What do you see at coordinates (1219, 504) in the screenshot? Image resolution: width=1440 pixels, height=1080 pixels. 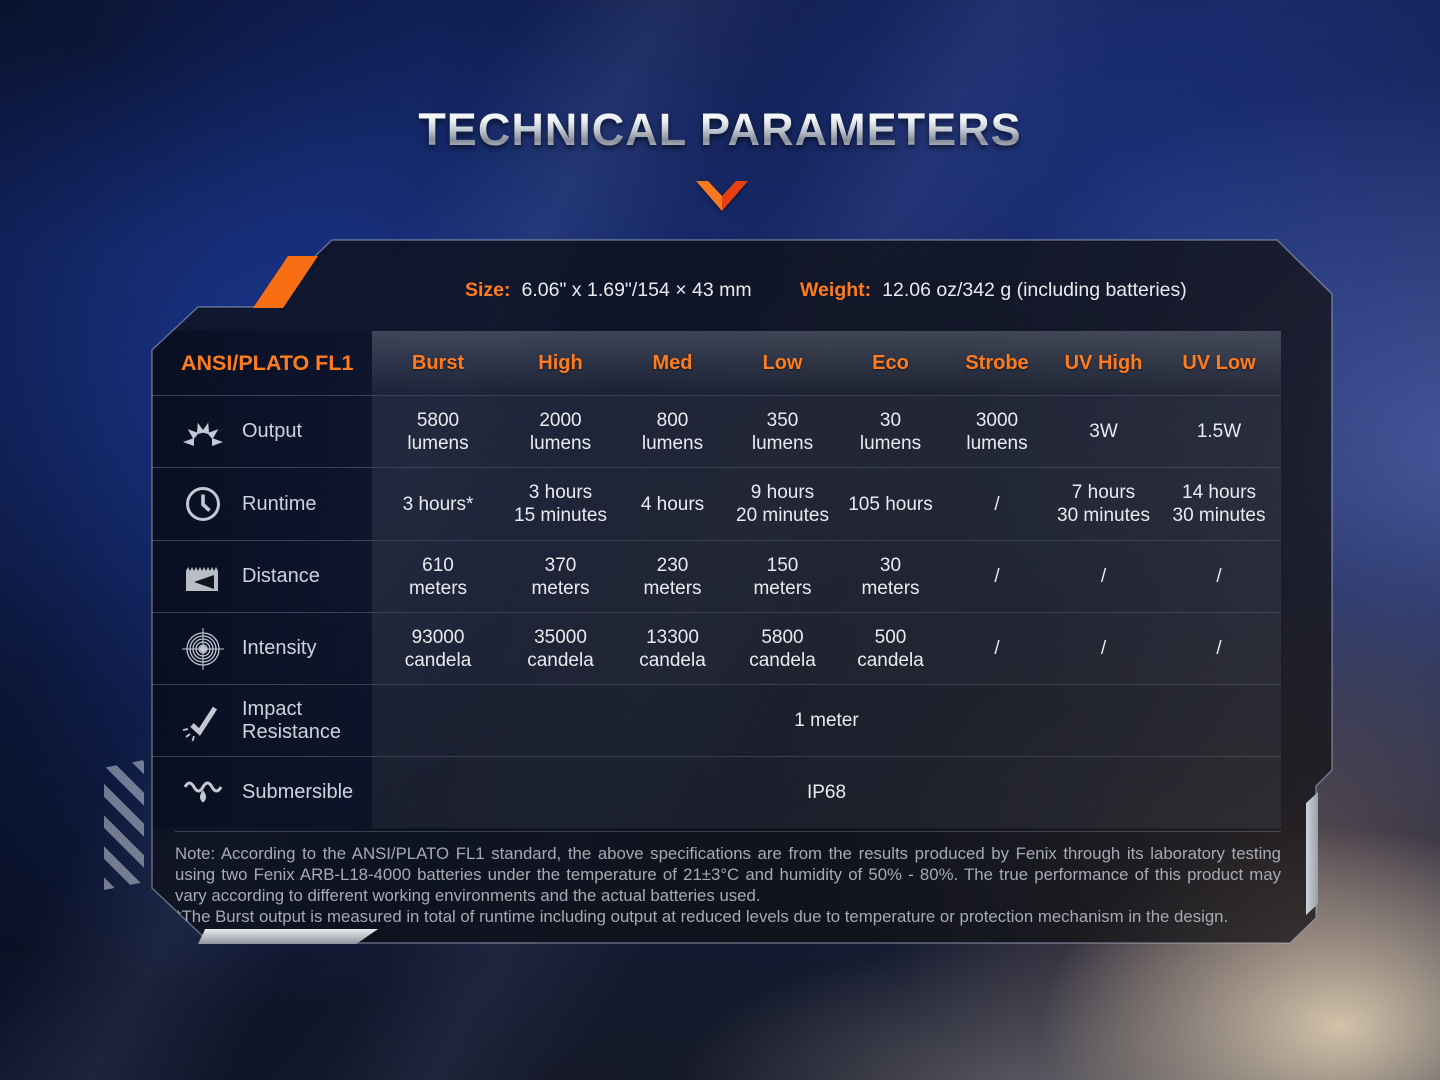 I see `spec-value-cell: 14 hours 30 minutes` at bounding box center [1219, 504].